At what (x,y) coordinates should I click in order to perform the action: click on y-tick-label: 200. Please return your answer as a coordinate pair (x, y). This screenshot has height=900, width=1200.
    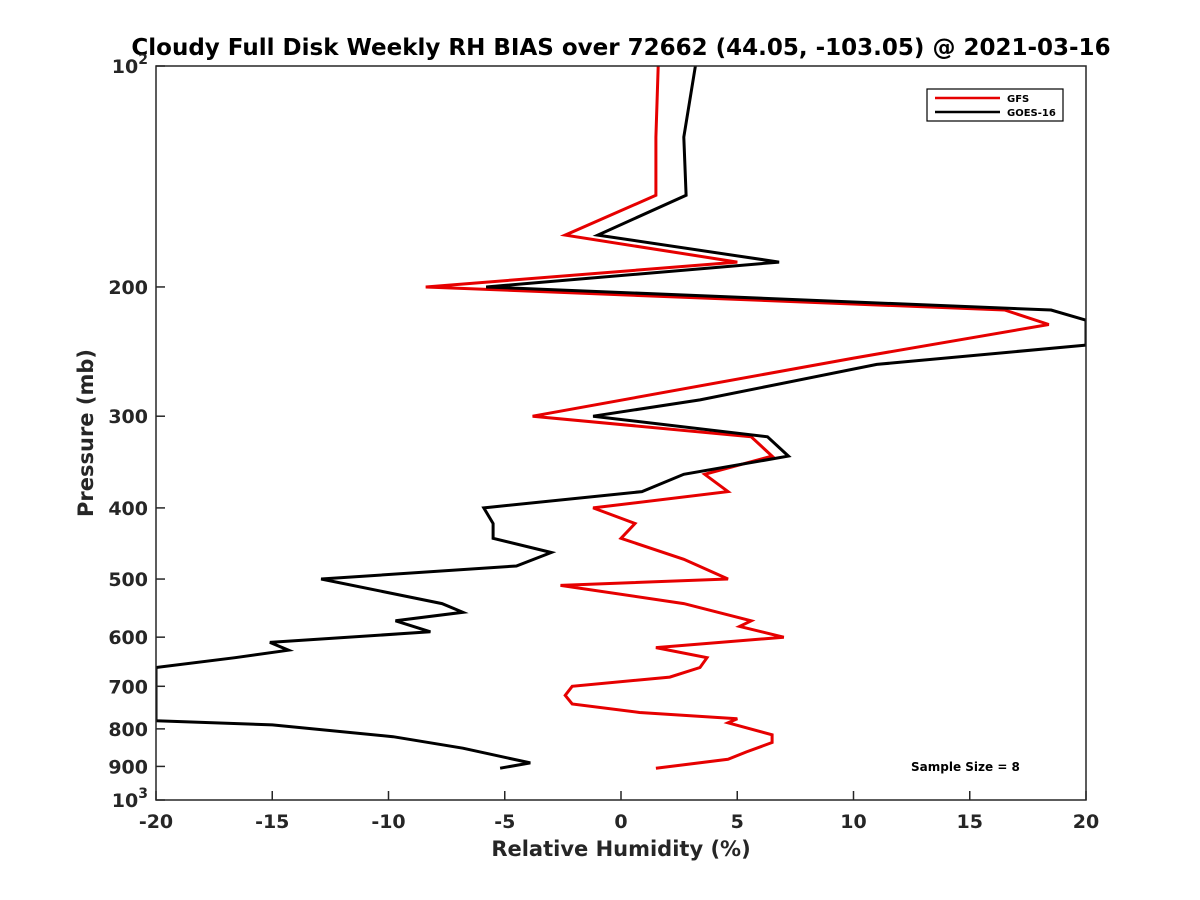
    Looking at the image, I should click on (128, 288).